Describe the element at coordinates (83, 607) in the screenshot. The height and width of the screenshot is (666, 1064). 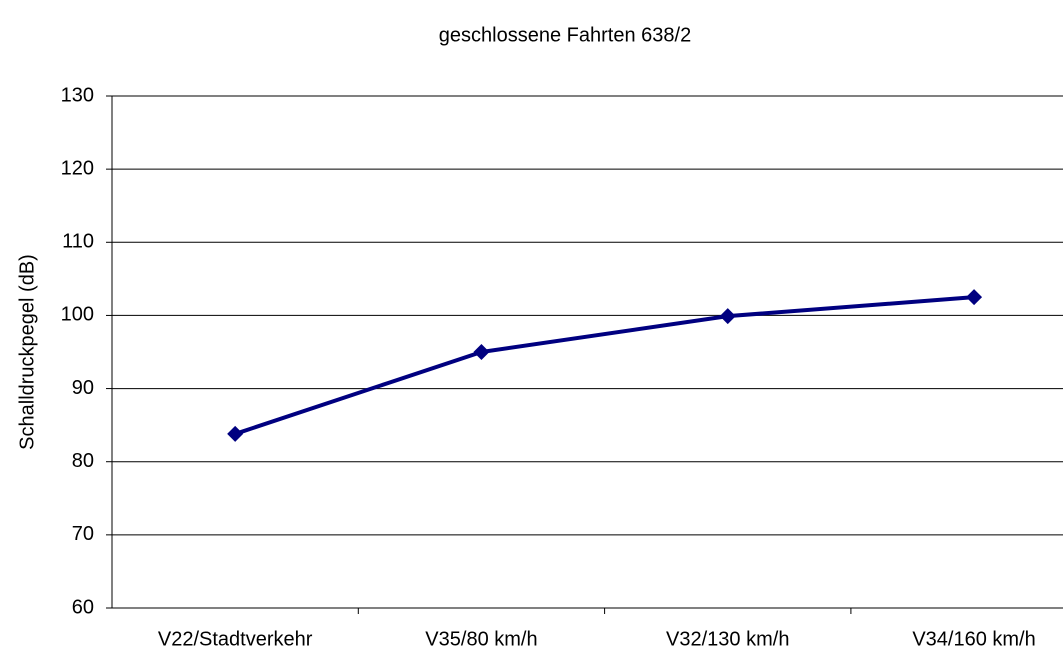
I see `y-tick-label: 60` at that location.